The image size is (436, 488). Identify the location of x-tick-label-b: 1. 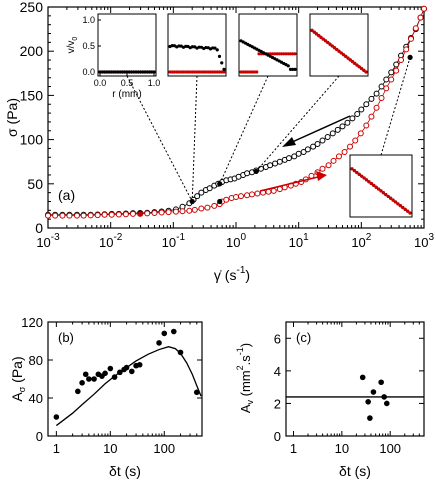
(56, 448).